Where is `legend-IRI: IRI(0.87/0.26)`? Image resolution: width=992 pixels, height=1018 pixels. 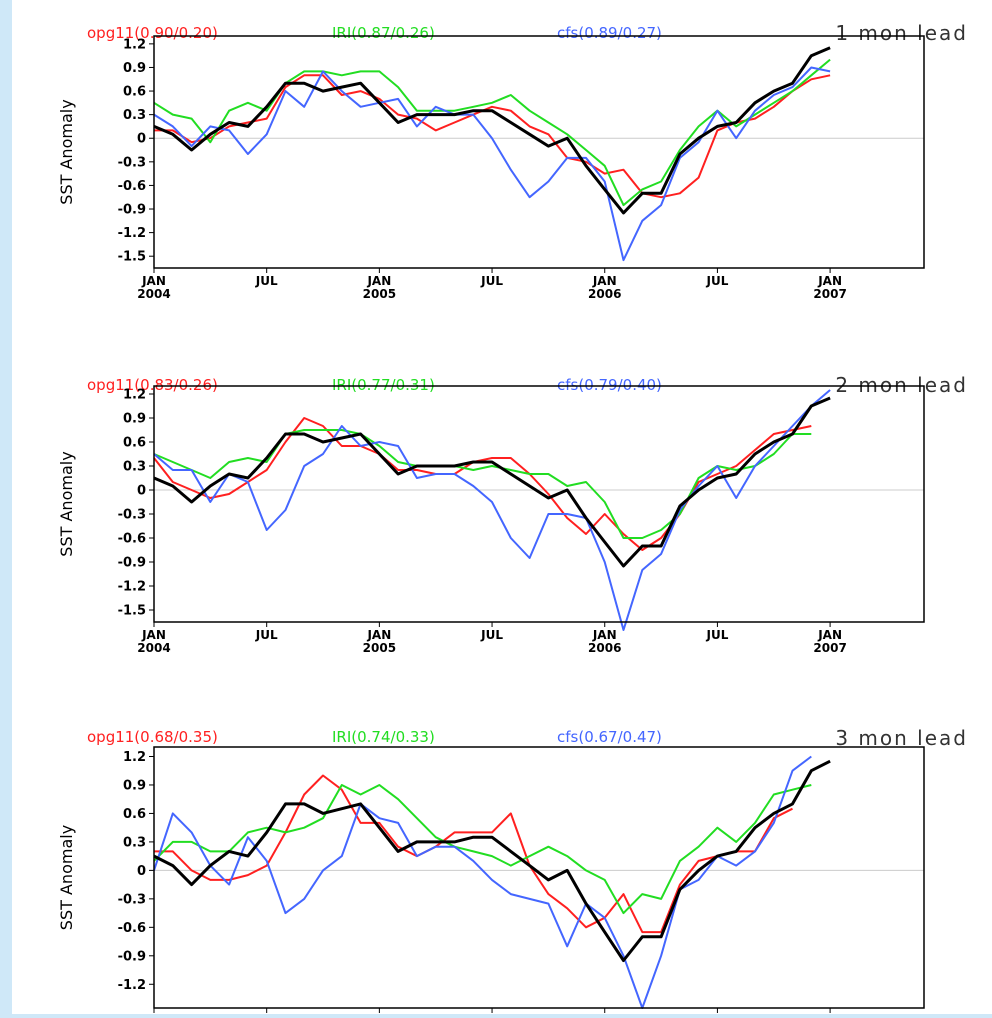 legend-IRI: IRI(0.87/0.26) is located at coordinates (383, 33).